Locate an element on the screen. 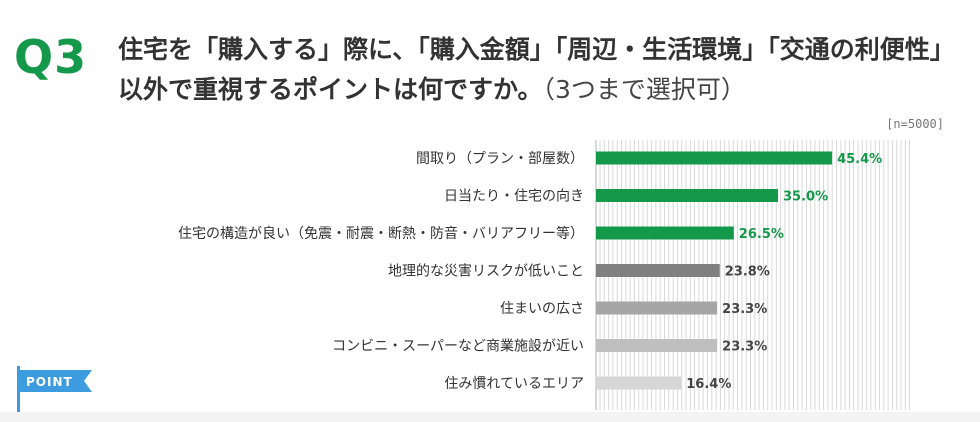  category-label: 住み慣れているエリア is located at coordinates (514, 383).